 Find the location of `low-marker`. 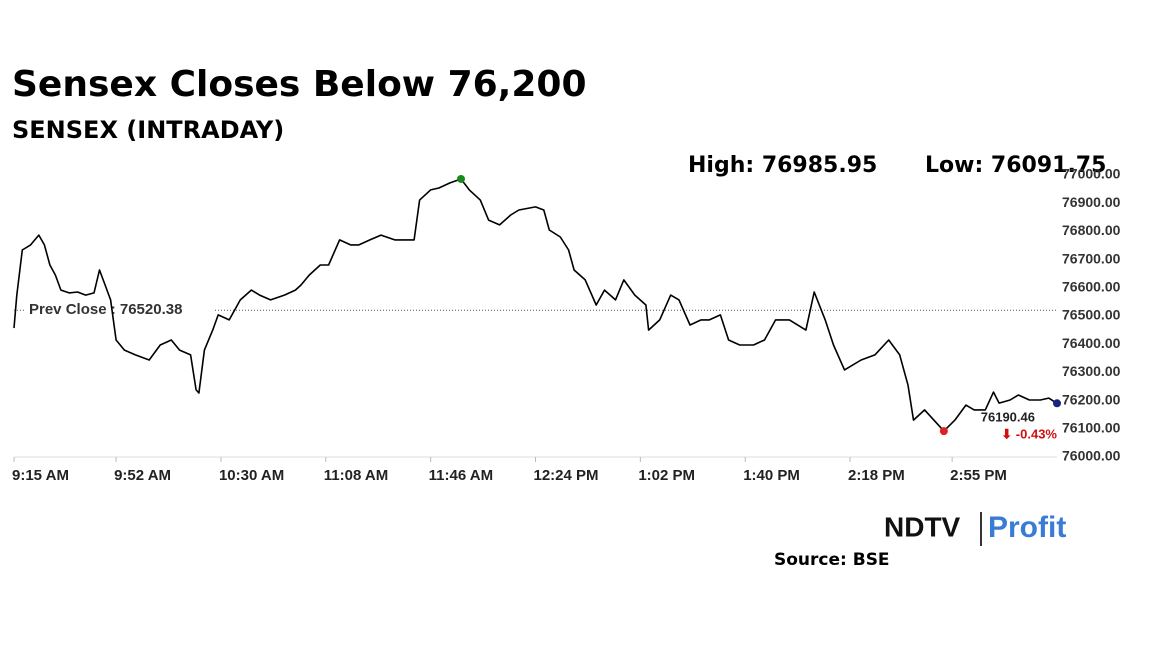

low-marker is located at coordinates (943, 431).